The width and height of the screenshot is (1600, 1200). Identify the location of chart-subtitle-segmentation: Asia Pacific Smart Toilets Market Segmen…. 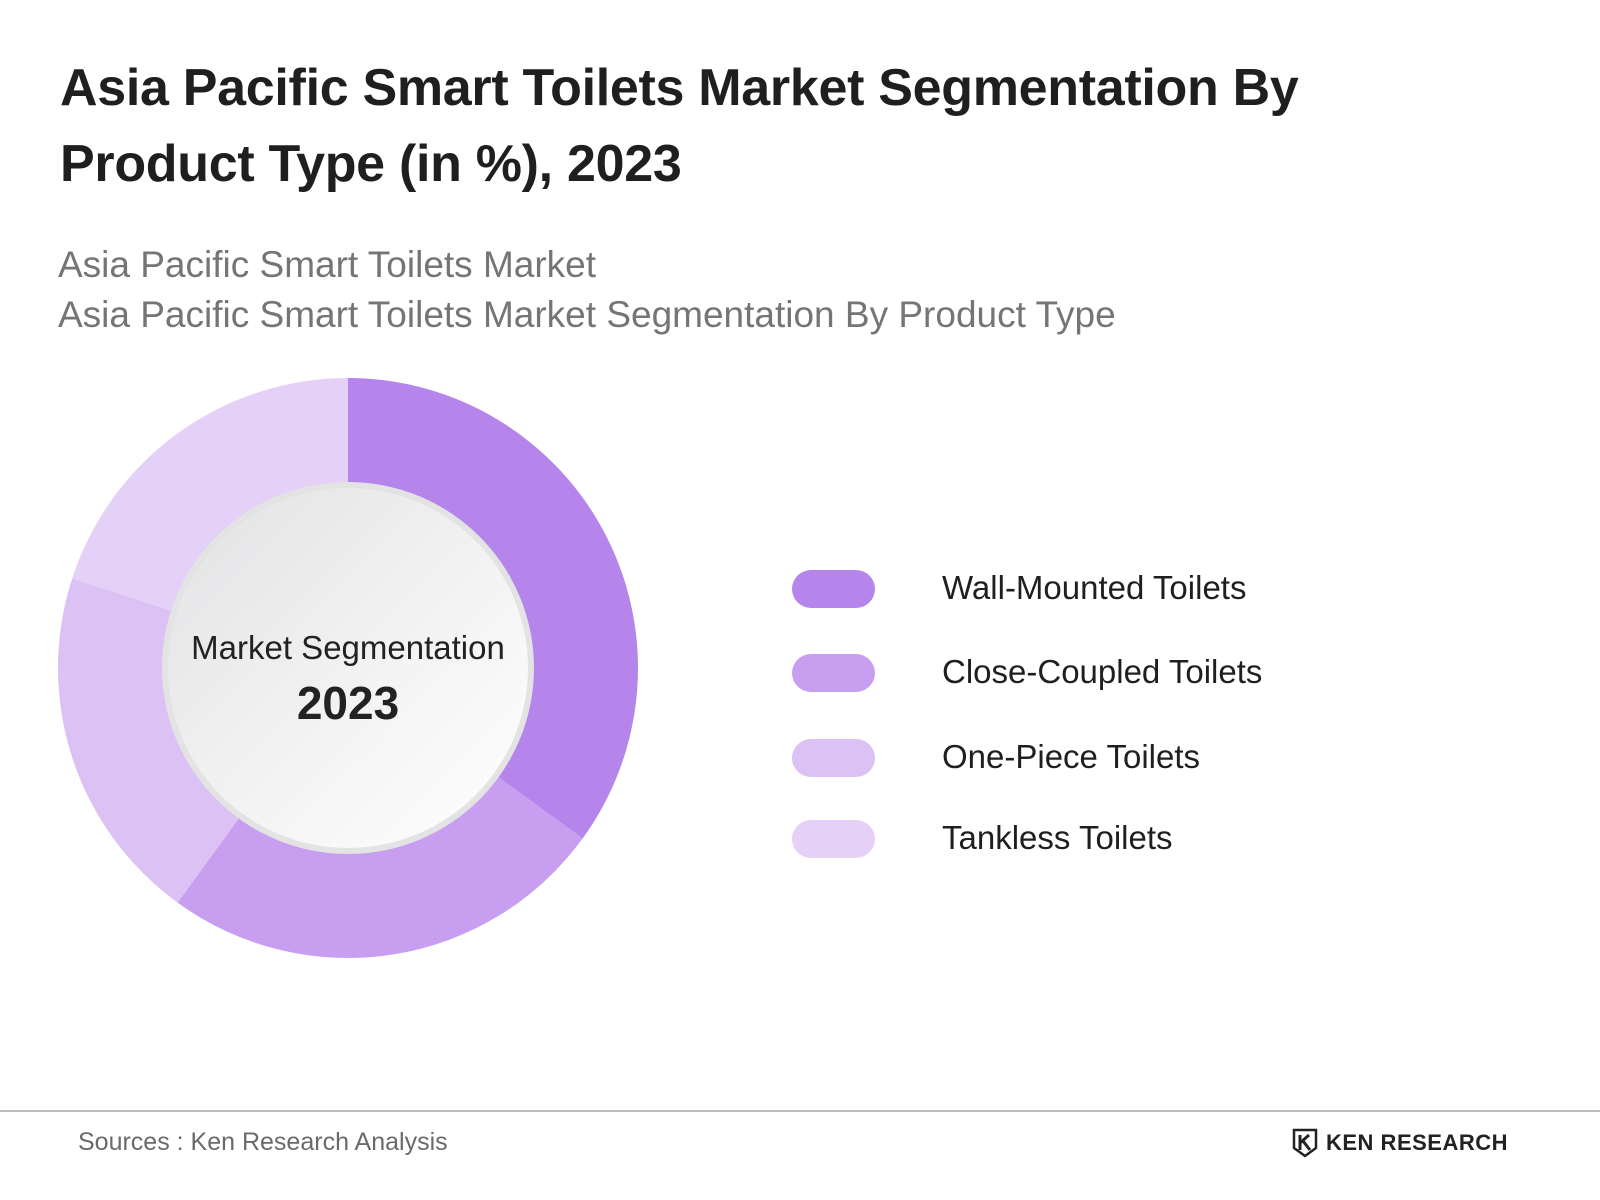
(587, 314).